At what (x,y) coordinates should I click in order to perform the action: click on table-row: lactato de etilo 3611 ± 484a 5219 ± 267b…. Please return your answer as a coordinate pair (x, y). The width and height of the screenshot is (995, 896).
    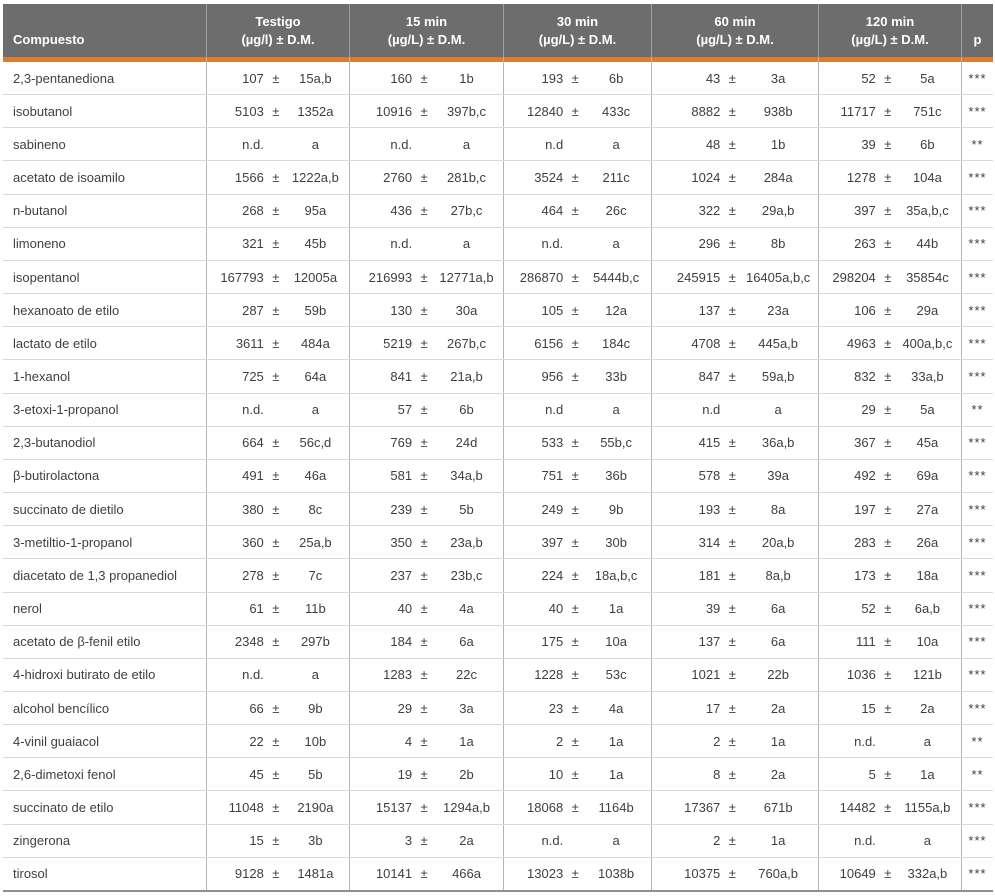
    Looking at the image, I should click on (498, 344).